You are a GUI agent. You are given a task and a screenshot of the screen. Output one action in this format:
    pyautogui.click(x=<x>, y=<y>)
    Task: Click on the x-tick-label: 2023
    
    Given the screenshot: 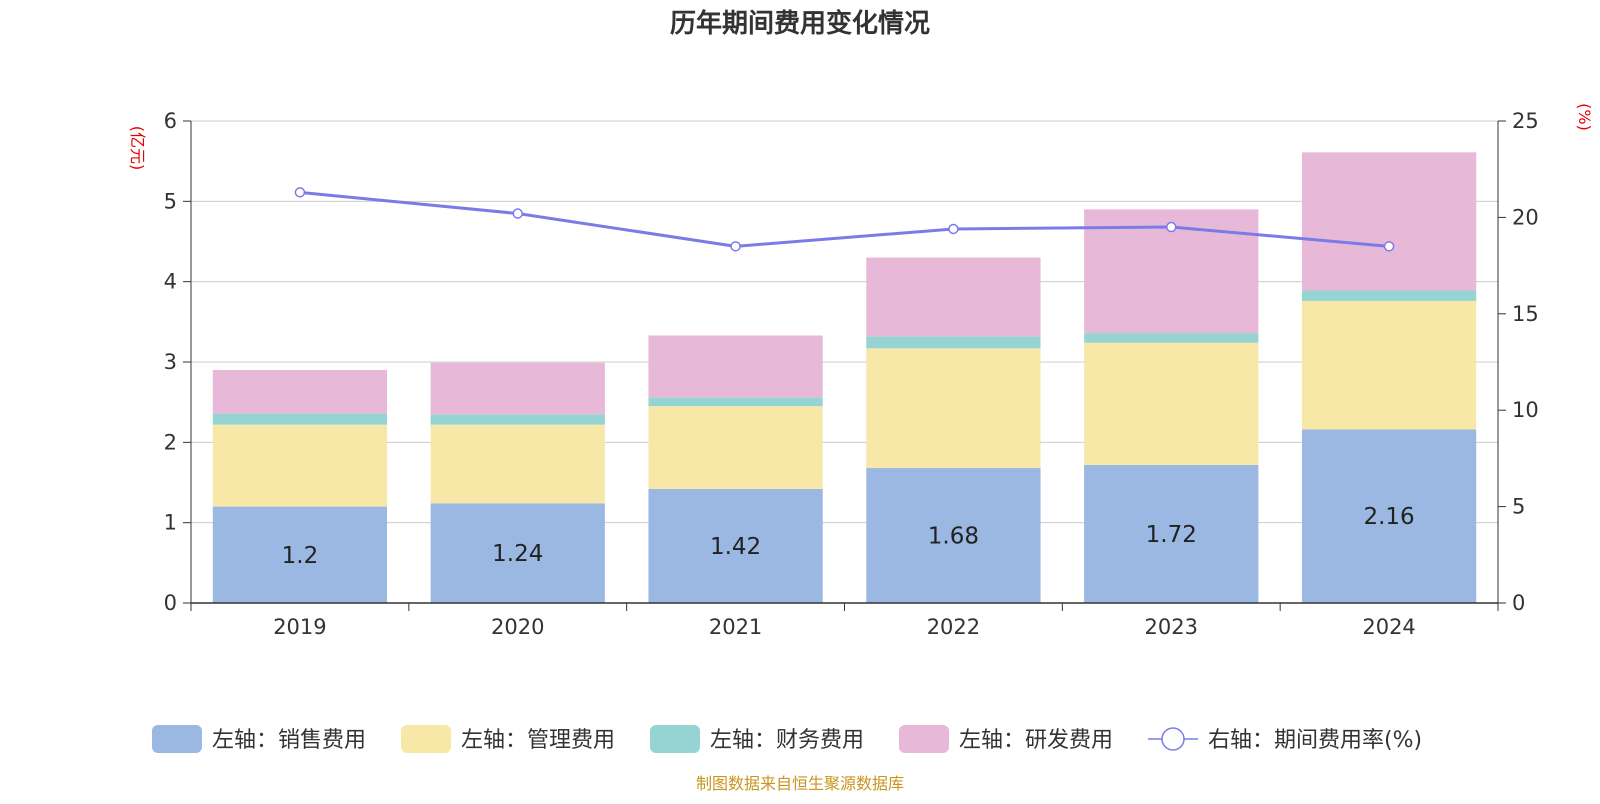 What is the action you would take?
    pyautogui.click(x=1171, y=627)
    